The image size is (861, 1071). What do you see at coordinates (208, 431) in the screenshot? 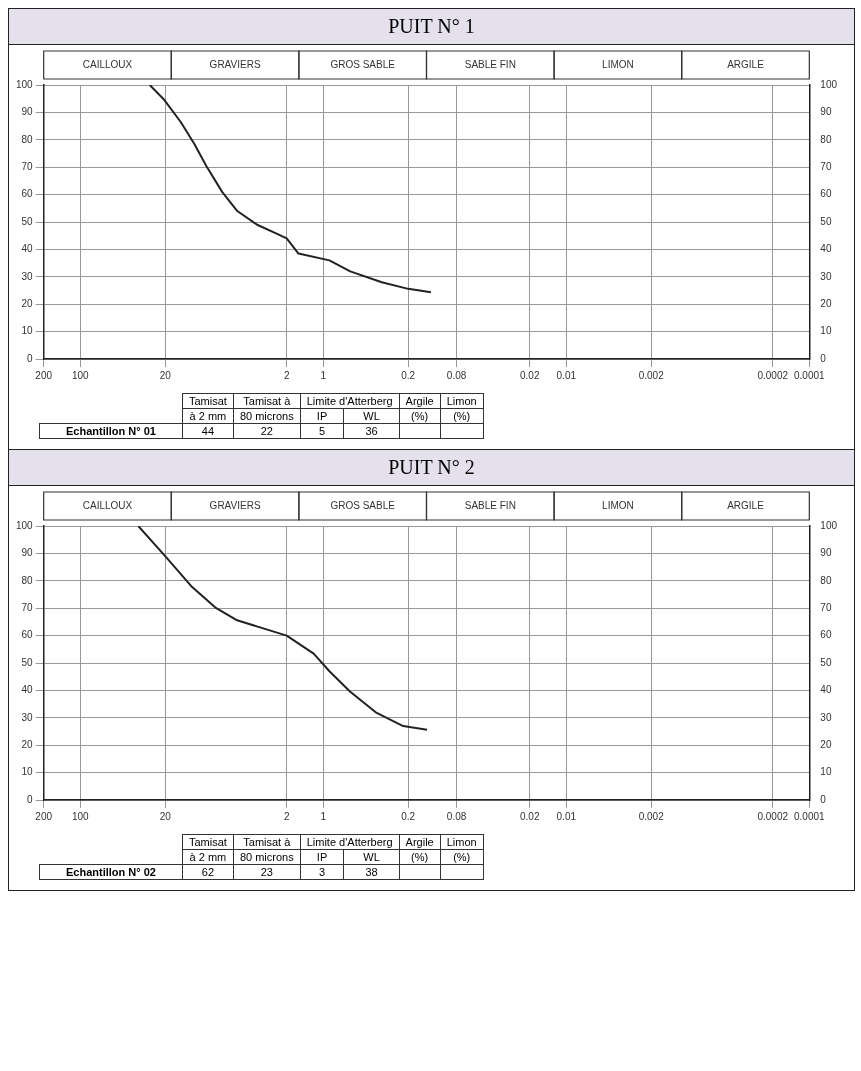
I see `text: 44` at bounding box center [208, 431].